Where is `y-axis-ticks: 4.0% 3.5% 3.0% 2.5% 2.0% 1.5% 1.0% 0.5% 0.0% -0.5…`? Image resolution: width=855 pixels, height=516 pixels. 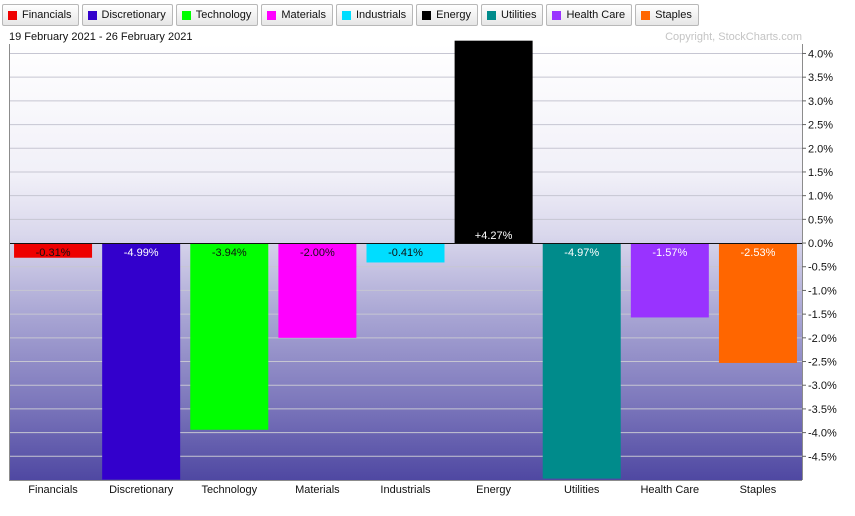
y-axis-ticks: 4.0% 3.5% 3.0% 2.5% 2.0% 1.5% 1.0% 0.5% 0.0% -0.5… is located at coordinates (819, 255).